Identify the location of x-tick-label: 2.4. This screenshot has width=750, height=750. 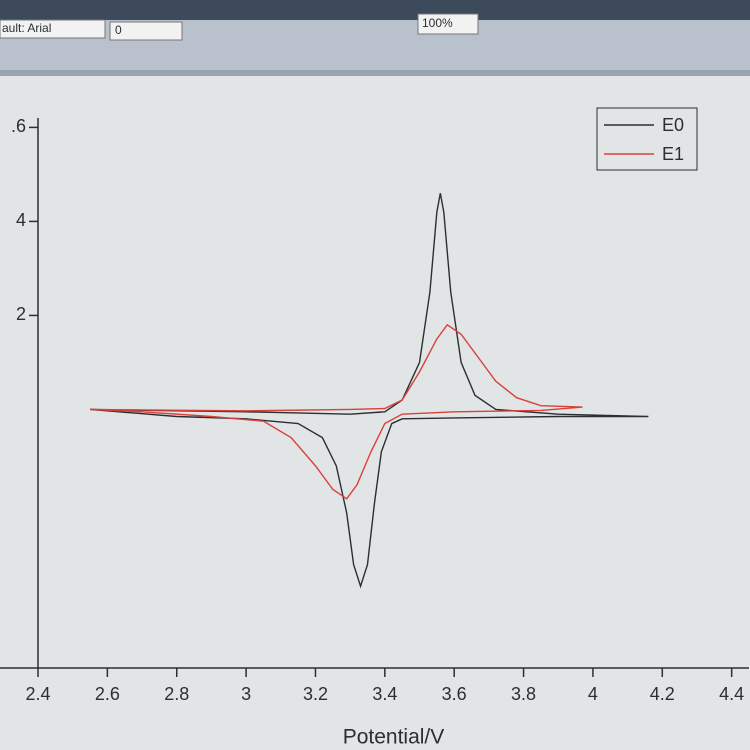
(37, 694).